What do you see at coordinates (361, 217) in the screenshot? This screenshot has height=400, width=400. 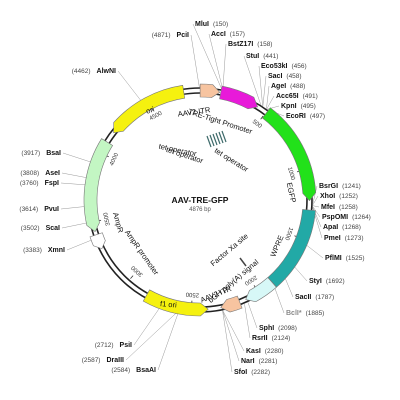 I see `site-position: (1264)` at bounding box center [361, 217].